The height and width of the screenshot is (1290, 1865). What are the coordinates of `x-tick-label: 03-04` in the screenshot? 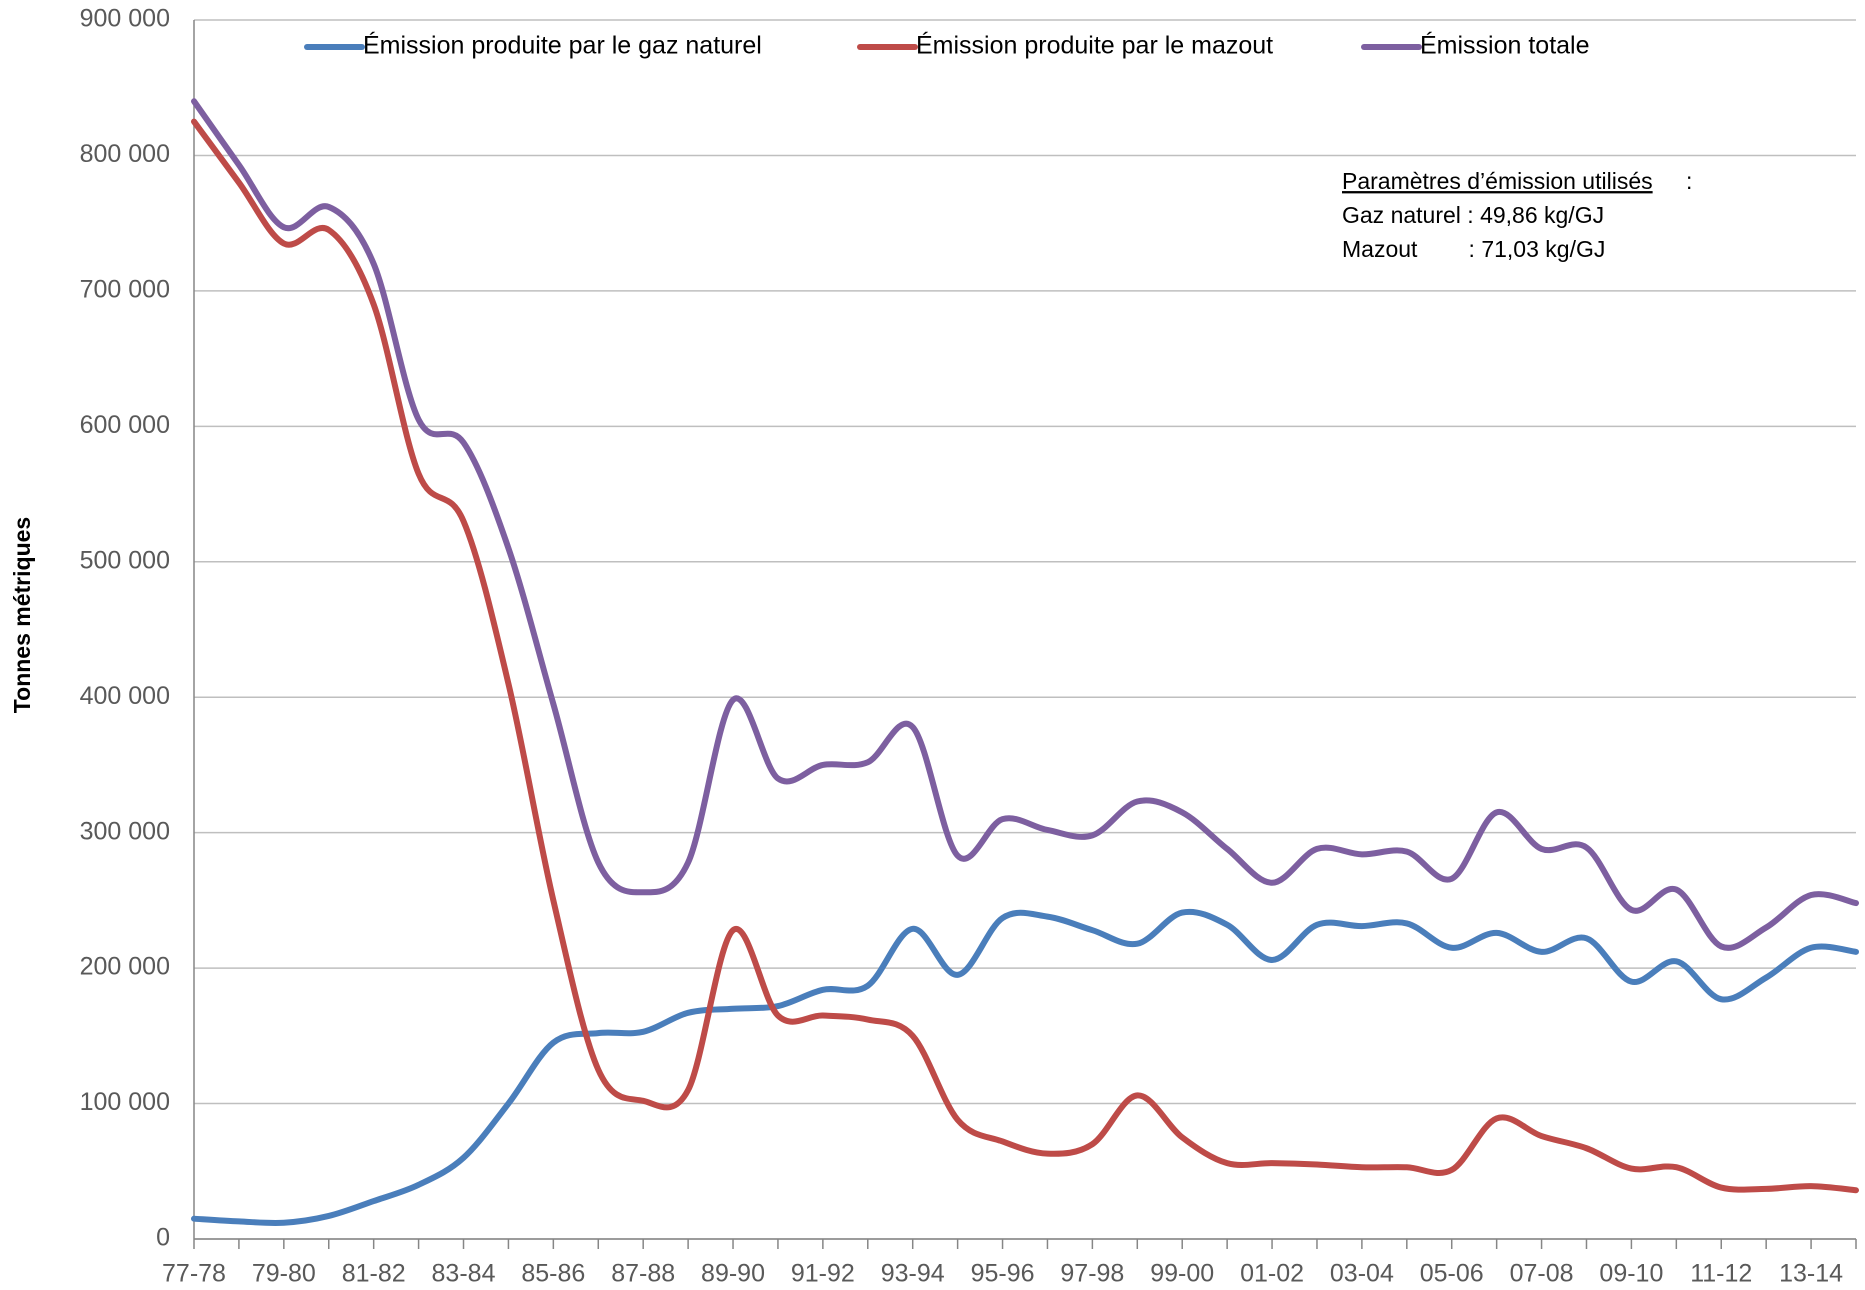 It's located at (1362, 1274).